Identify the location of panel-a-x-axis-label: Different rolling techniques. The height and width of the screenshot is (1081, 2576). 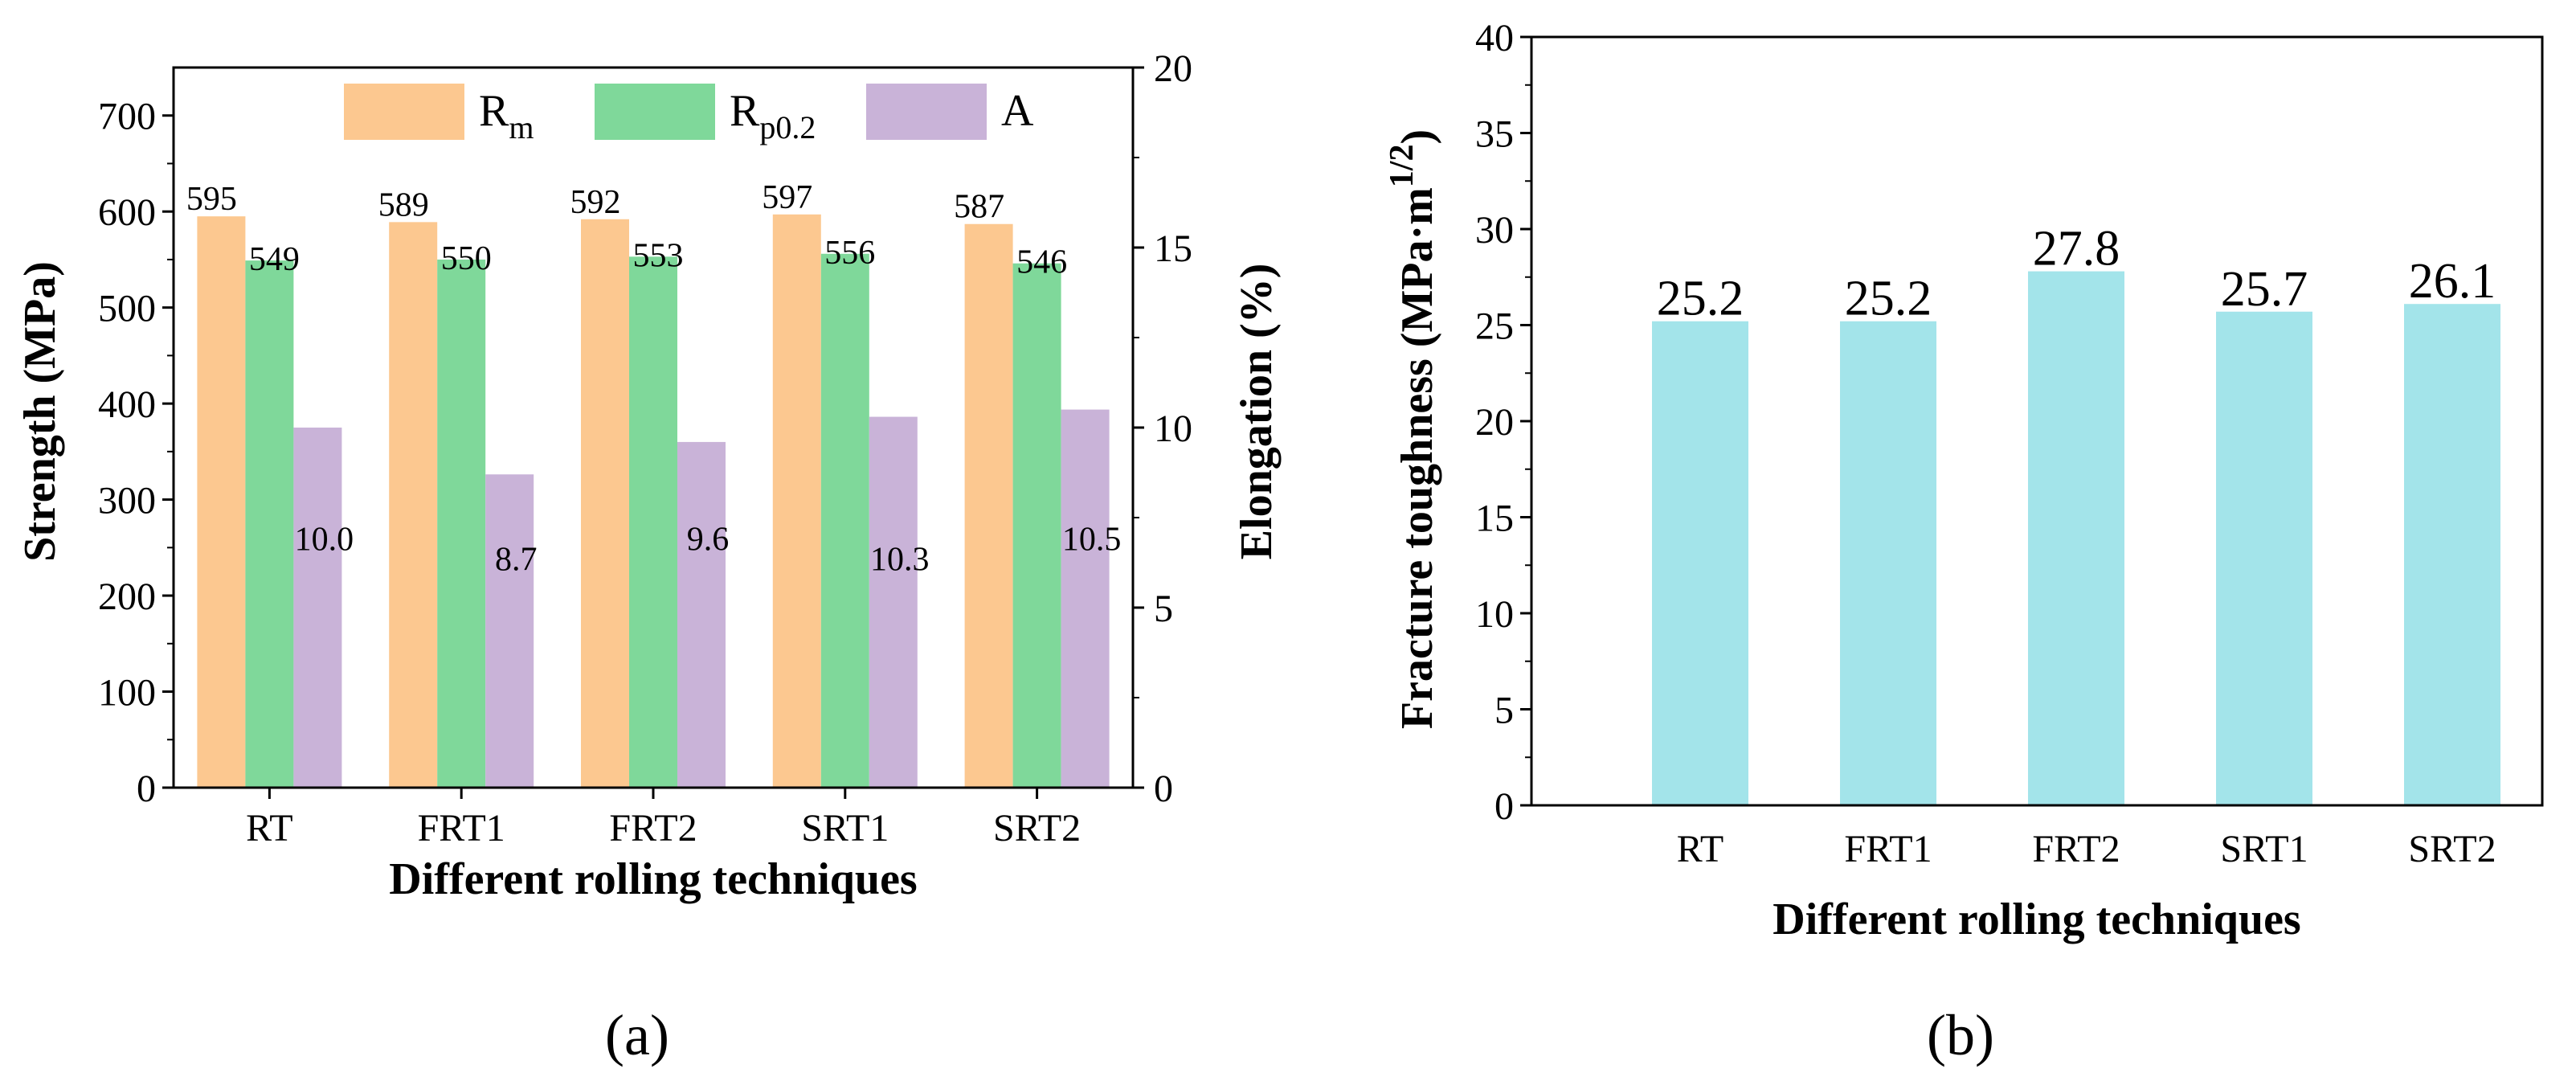
(653, 879).